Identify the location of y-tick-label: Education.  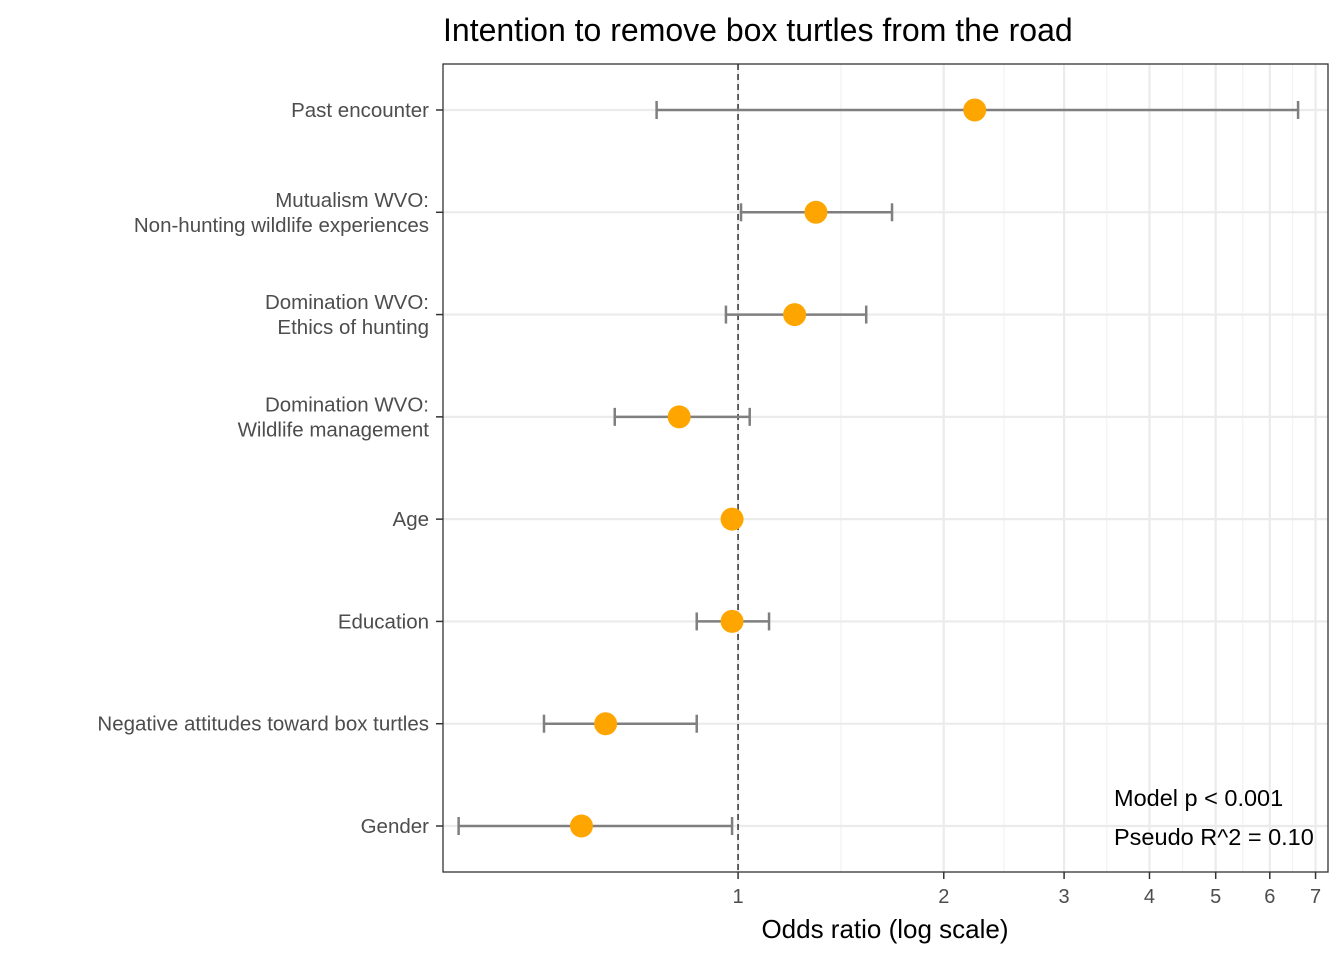
(383, 621).